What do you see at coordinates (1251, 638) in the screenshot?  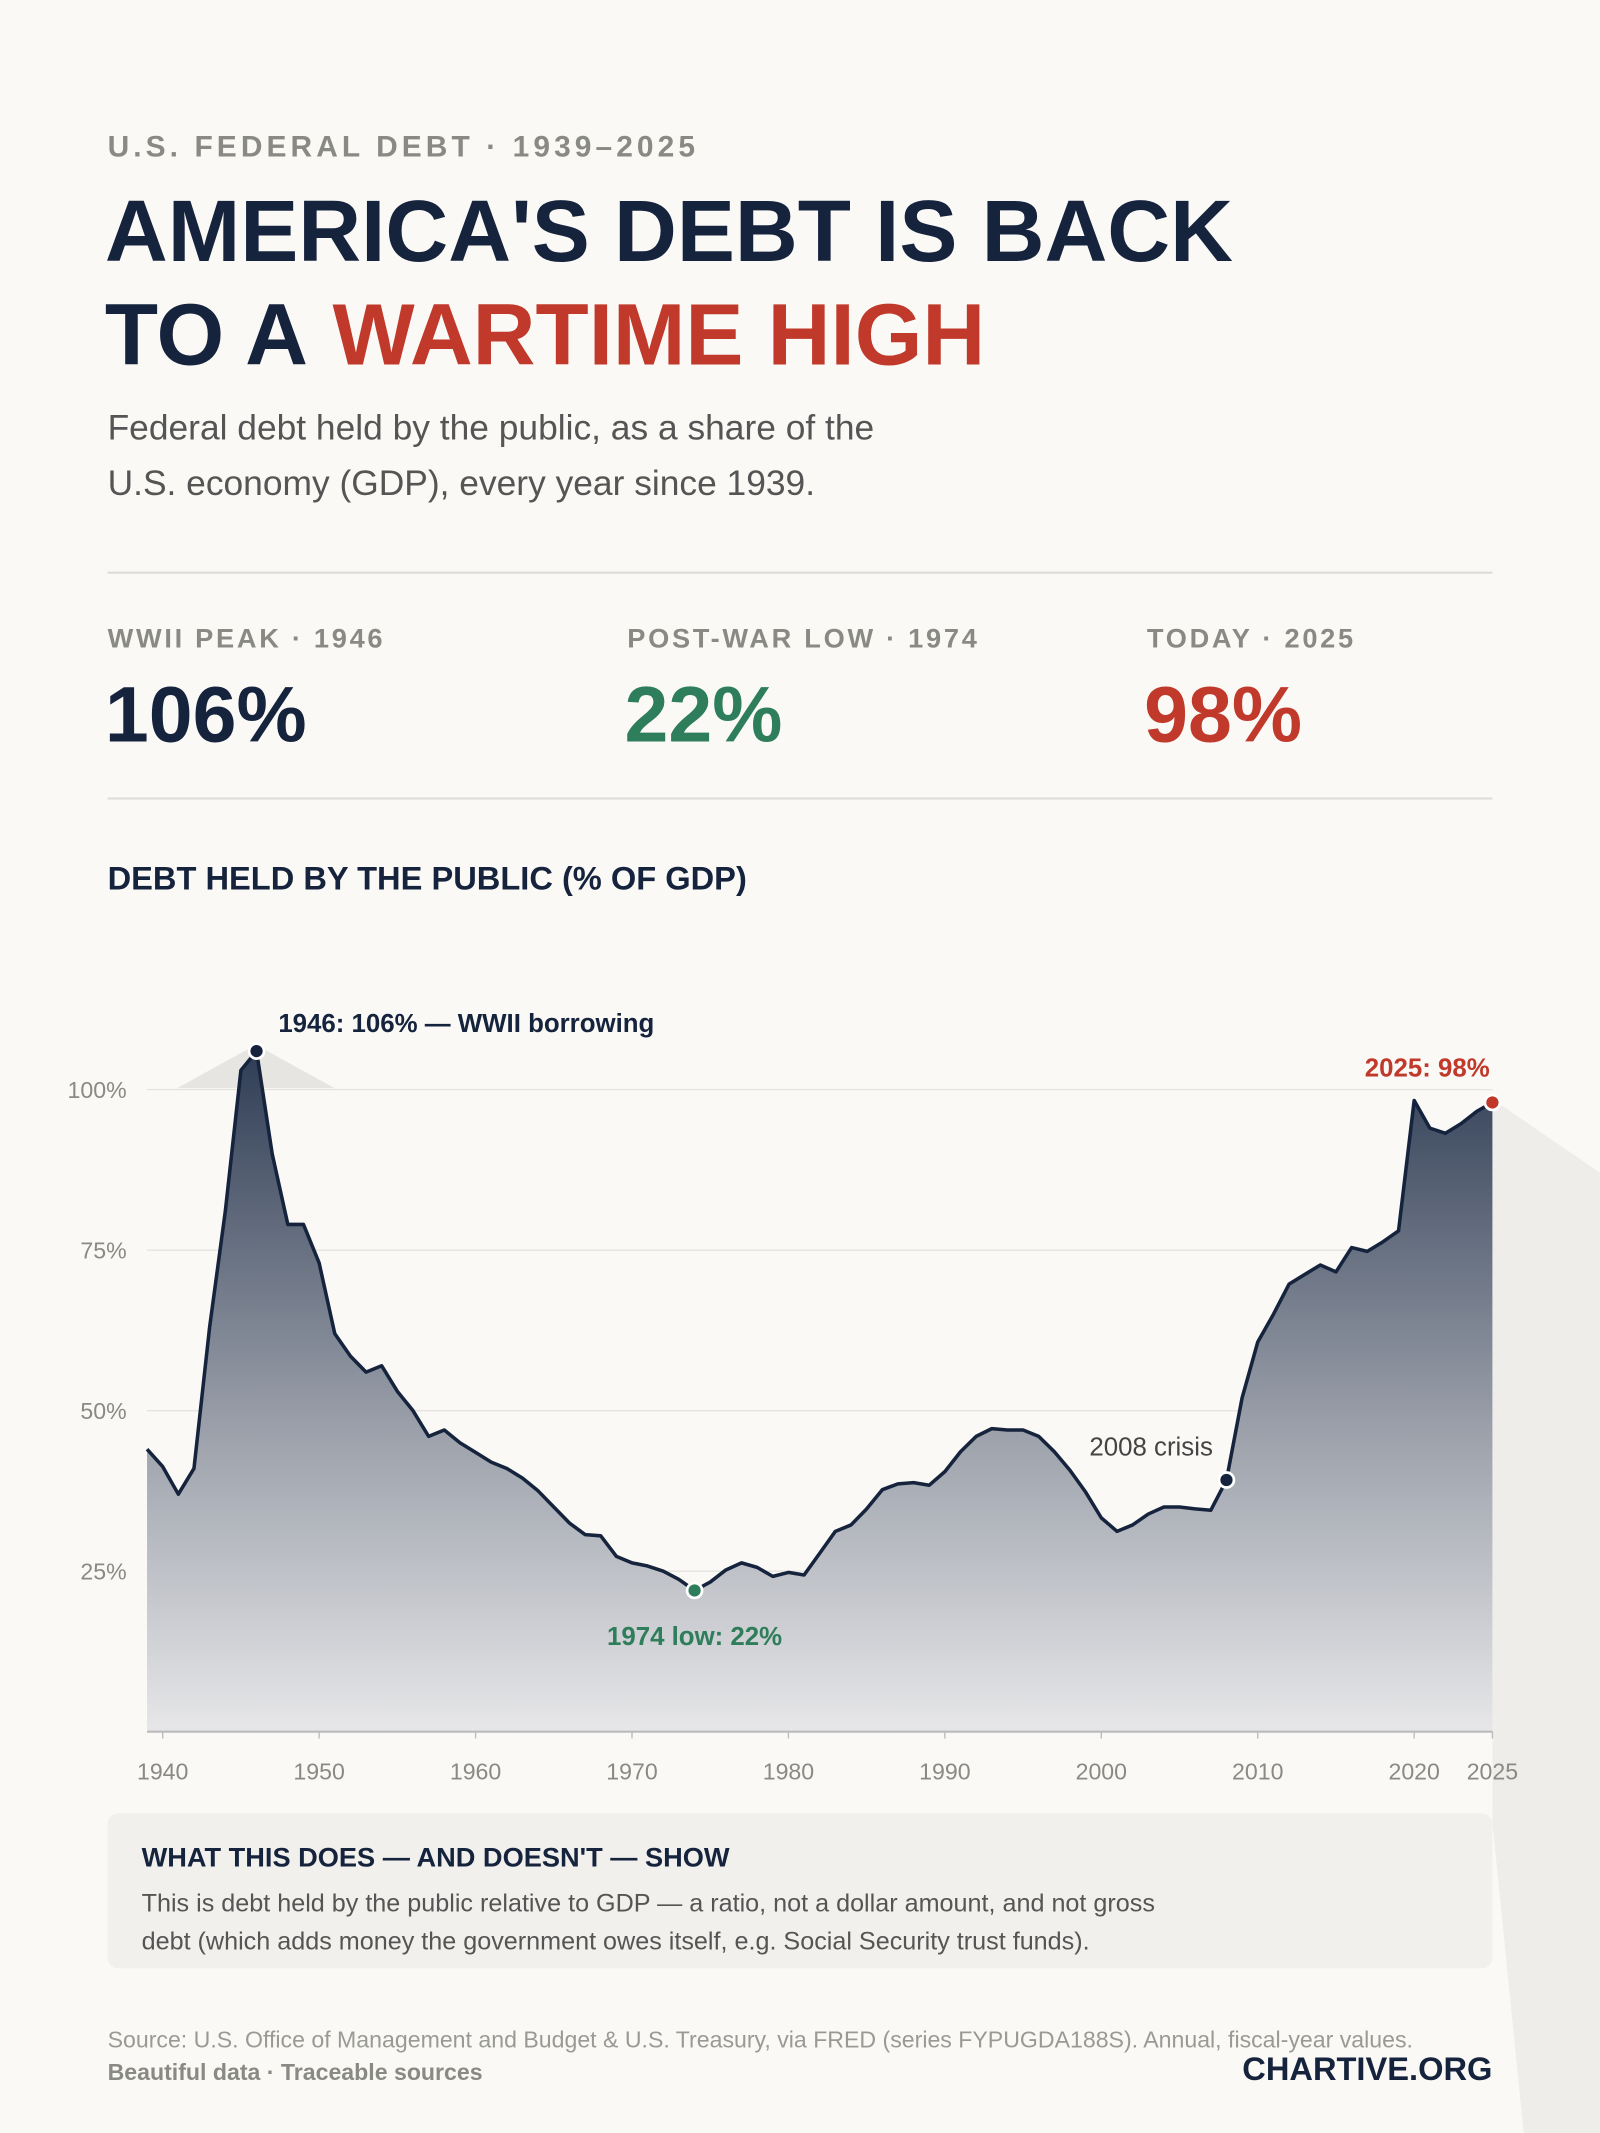 I see `stat-label: TODAY · 2025` at bounding box center [1251, 638].